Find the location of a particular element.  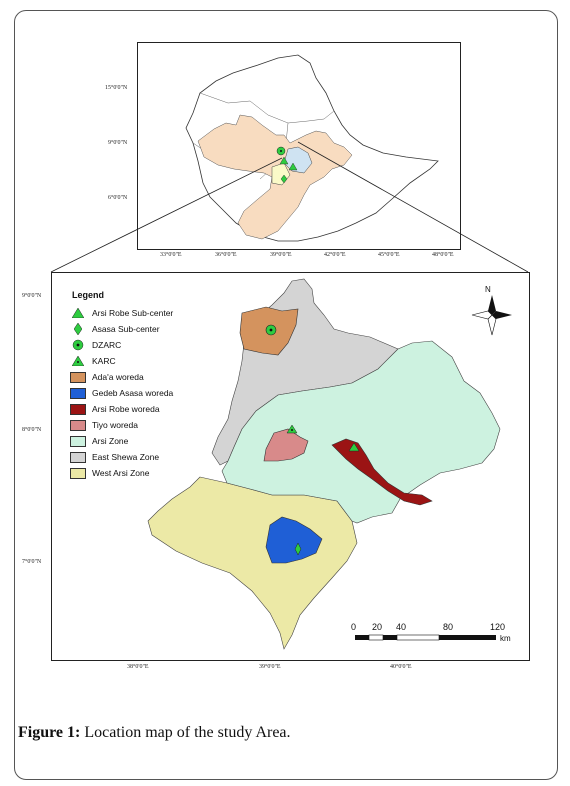

triangle-icon is located at coordinates (78, 313).